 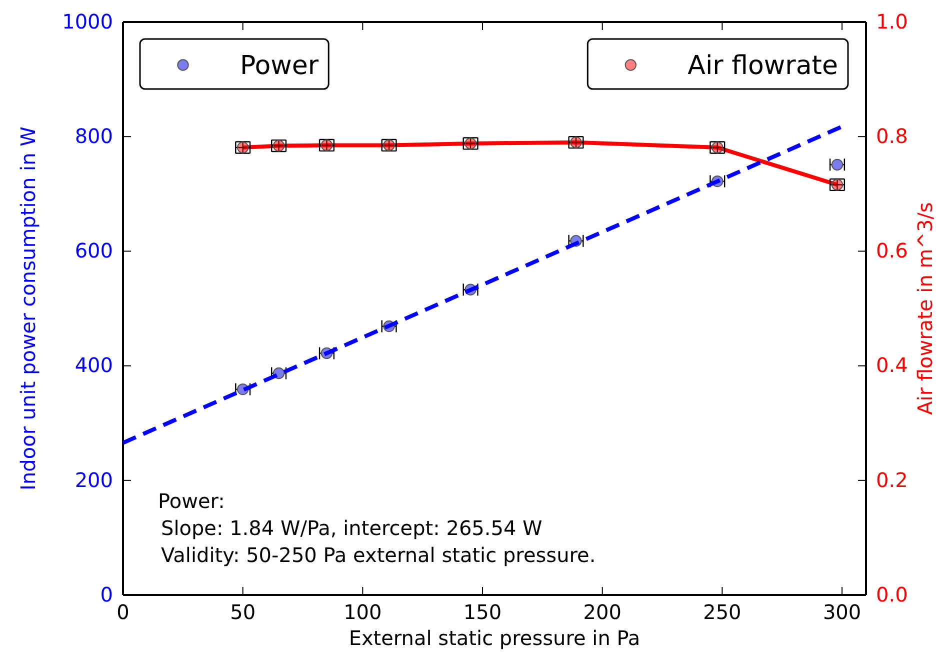 What do you see at coordinates (925, 308) in the screenshot?
I see `y2-axis-title: Air flowrate in m^3/s` at bounding box center [925, 308].